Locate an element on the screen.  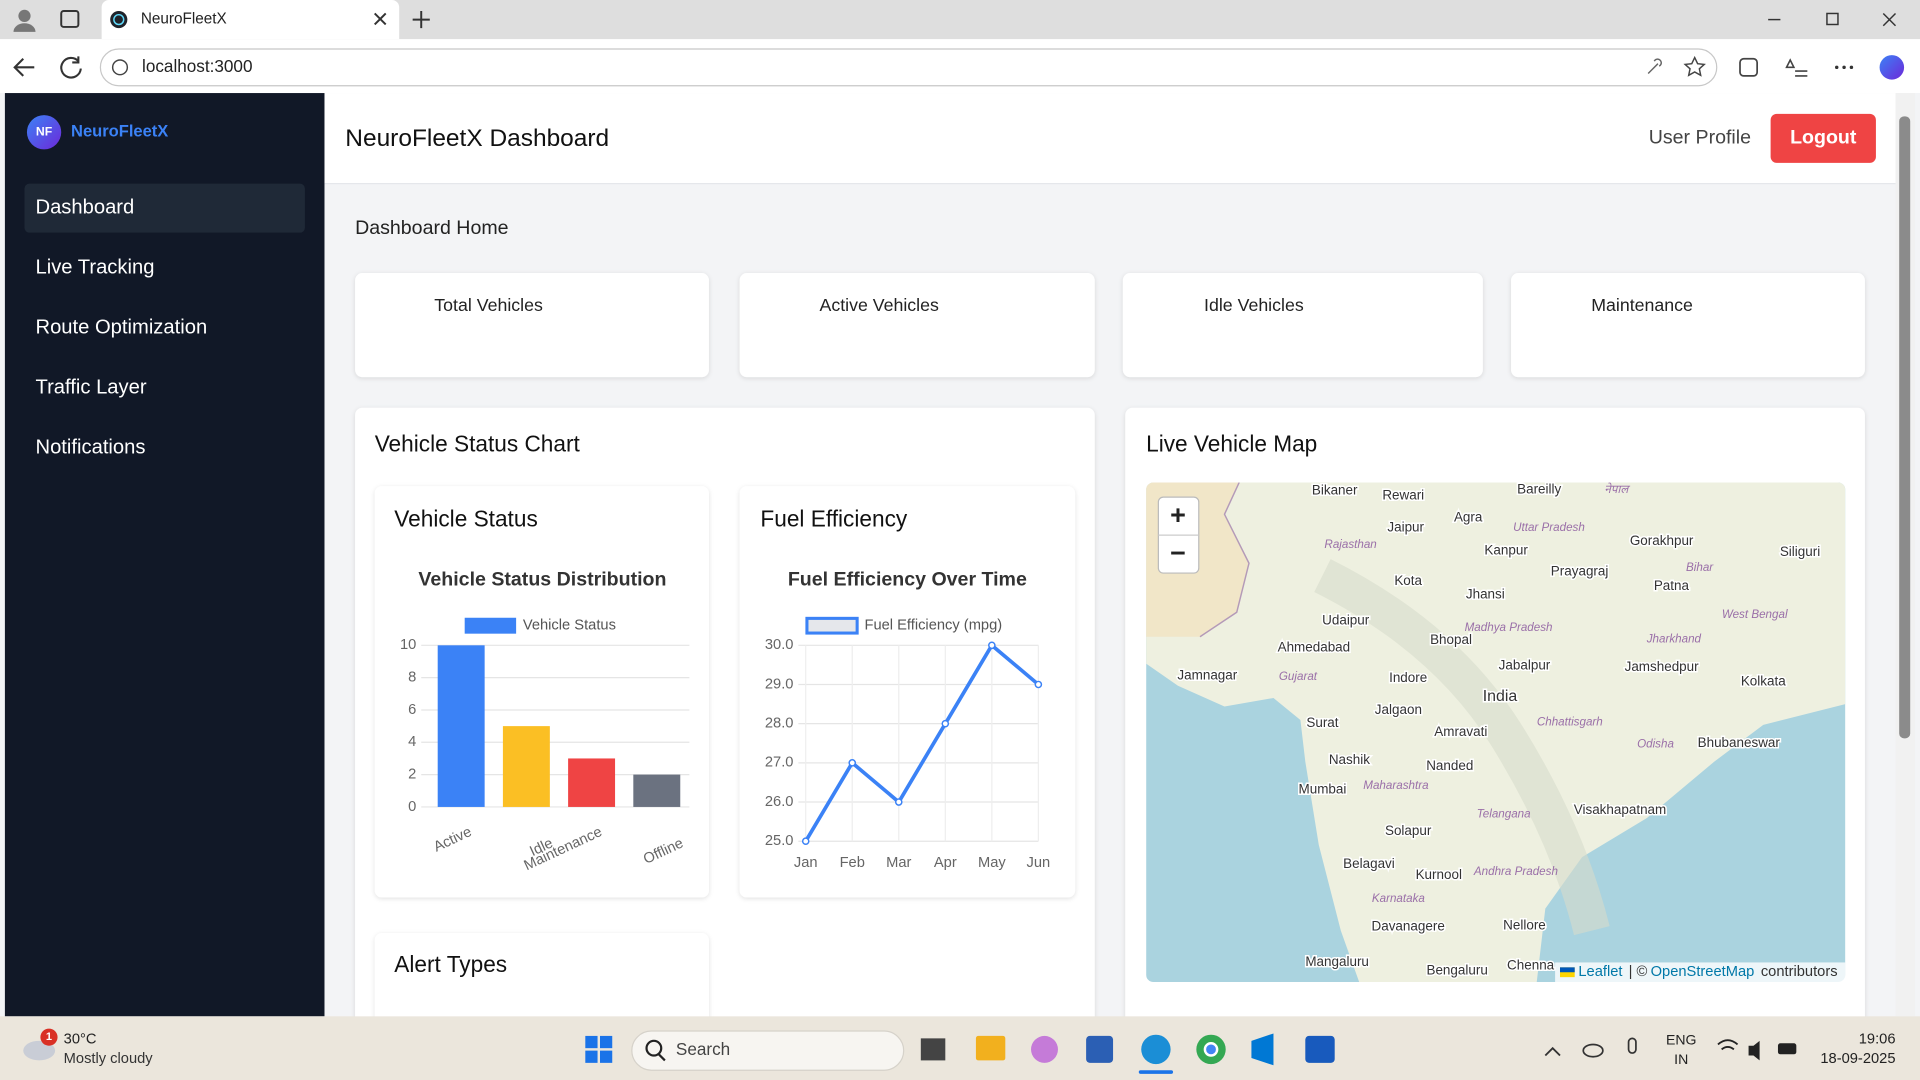
place-label: Rewari is located at coordinates (1403, 494).